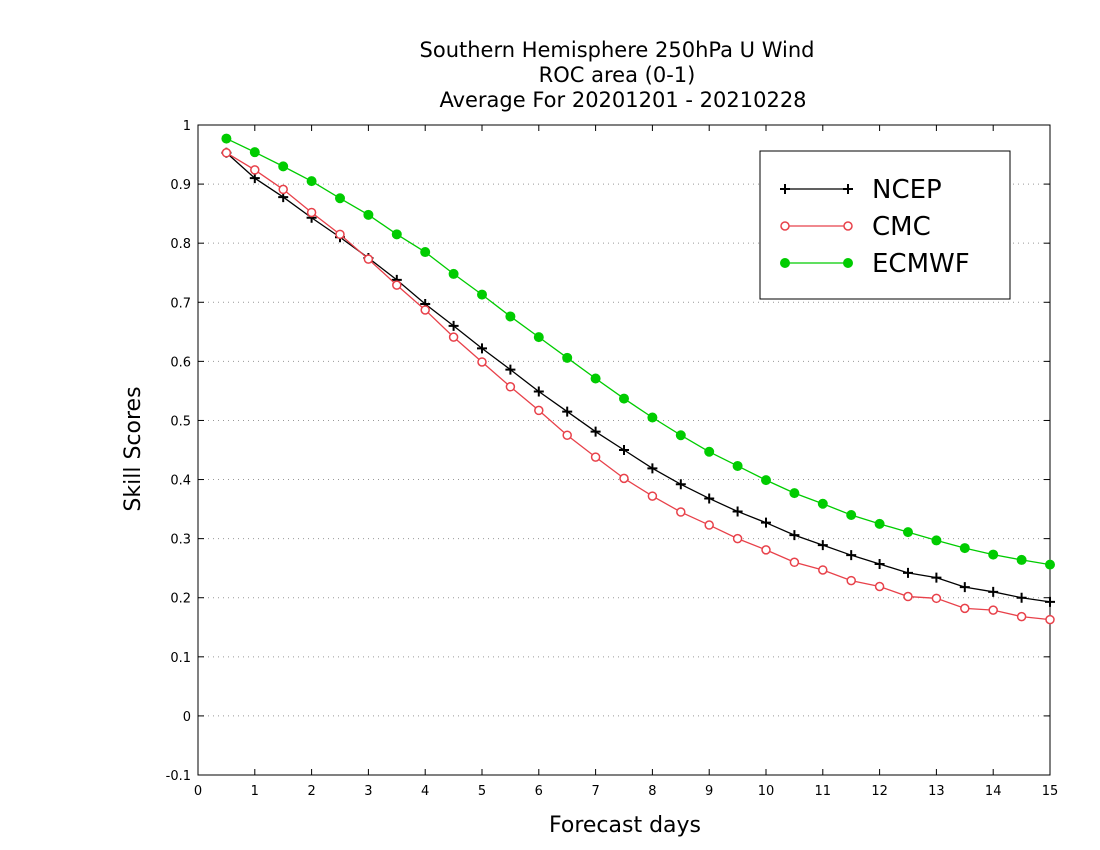  I want to click on x-tick-label: 2, so click(311, 791).